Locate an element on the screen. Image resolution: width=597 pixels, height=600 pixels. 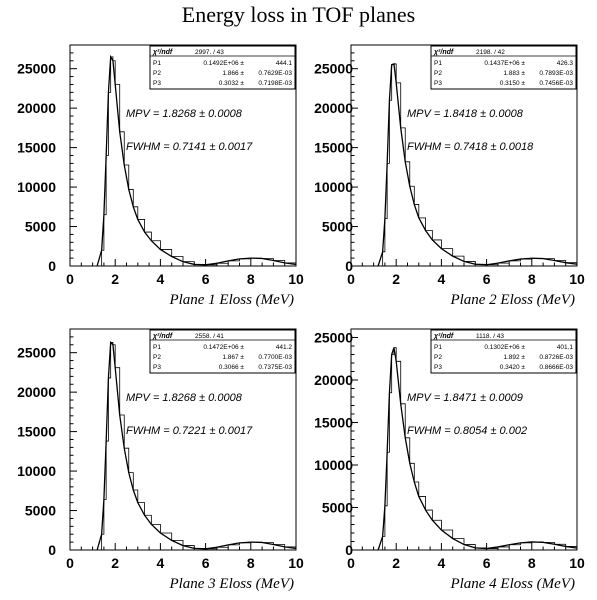
fit-box-header-value: 2558. / 41 is located at coordinates (209, 336).